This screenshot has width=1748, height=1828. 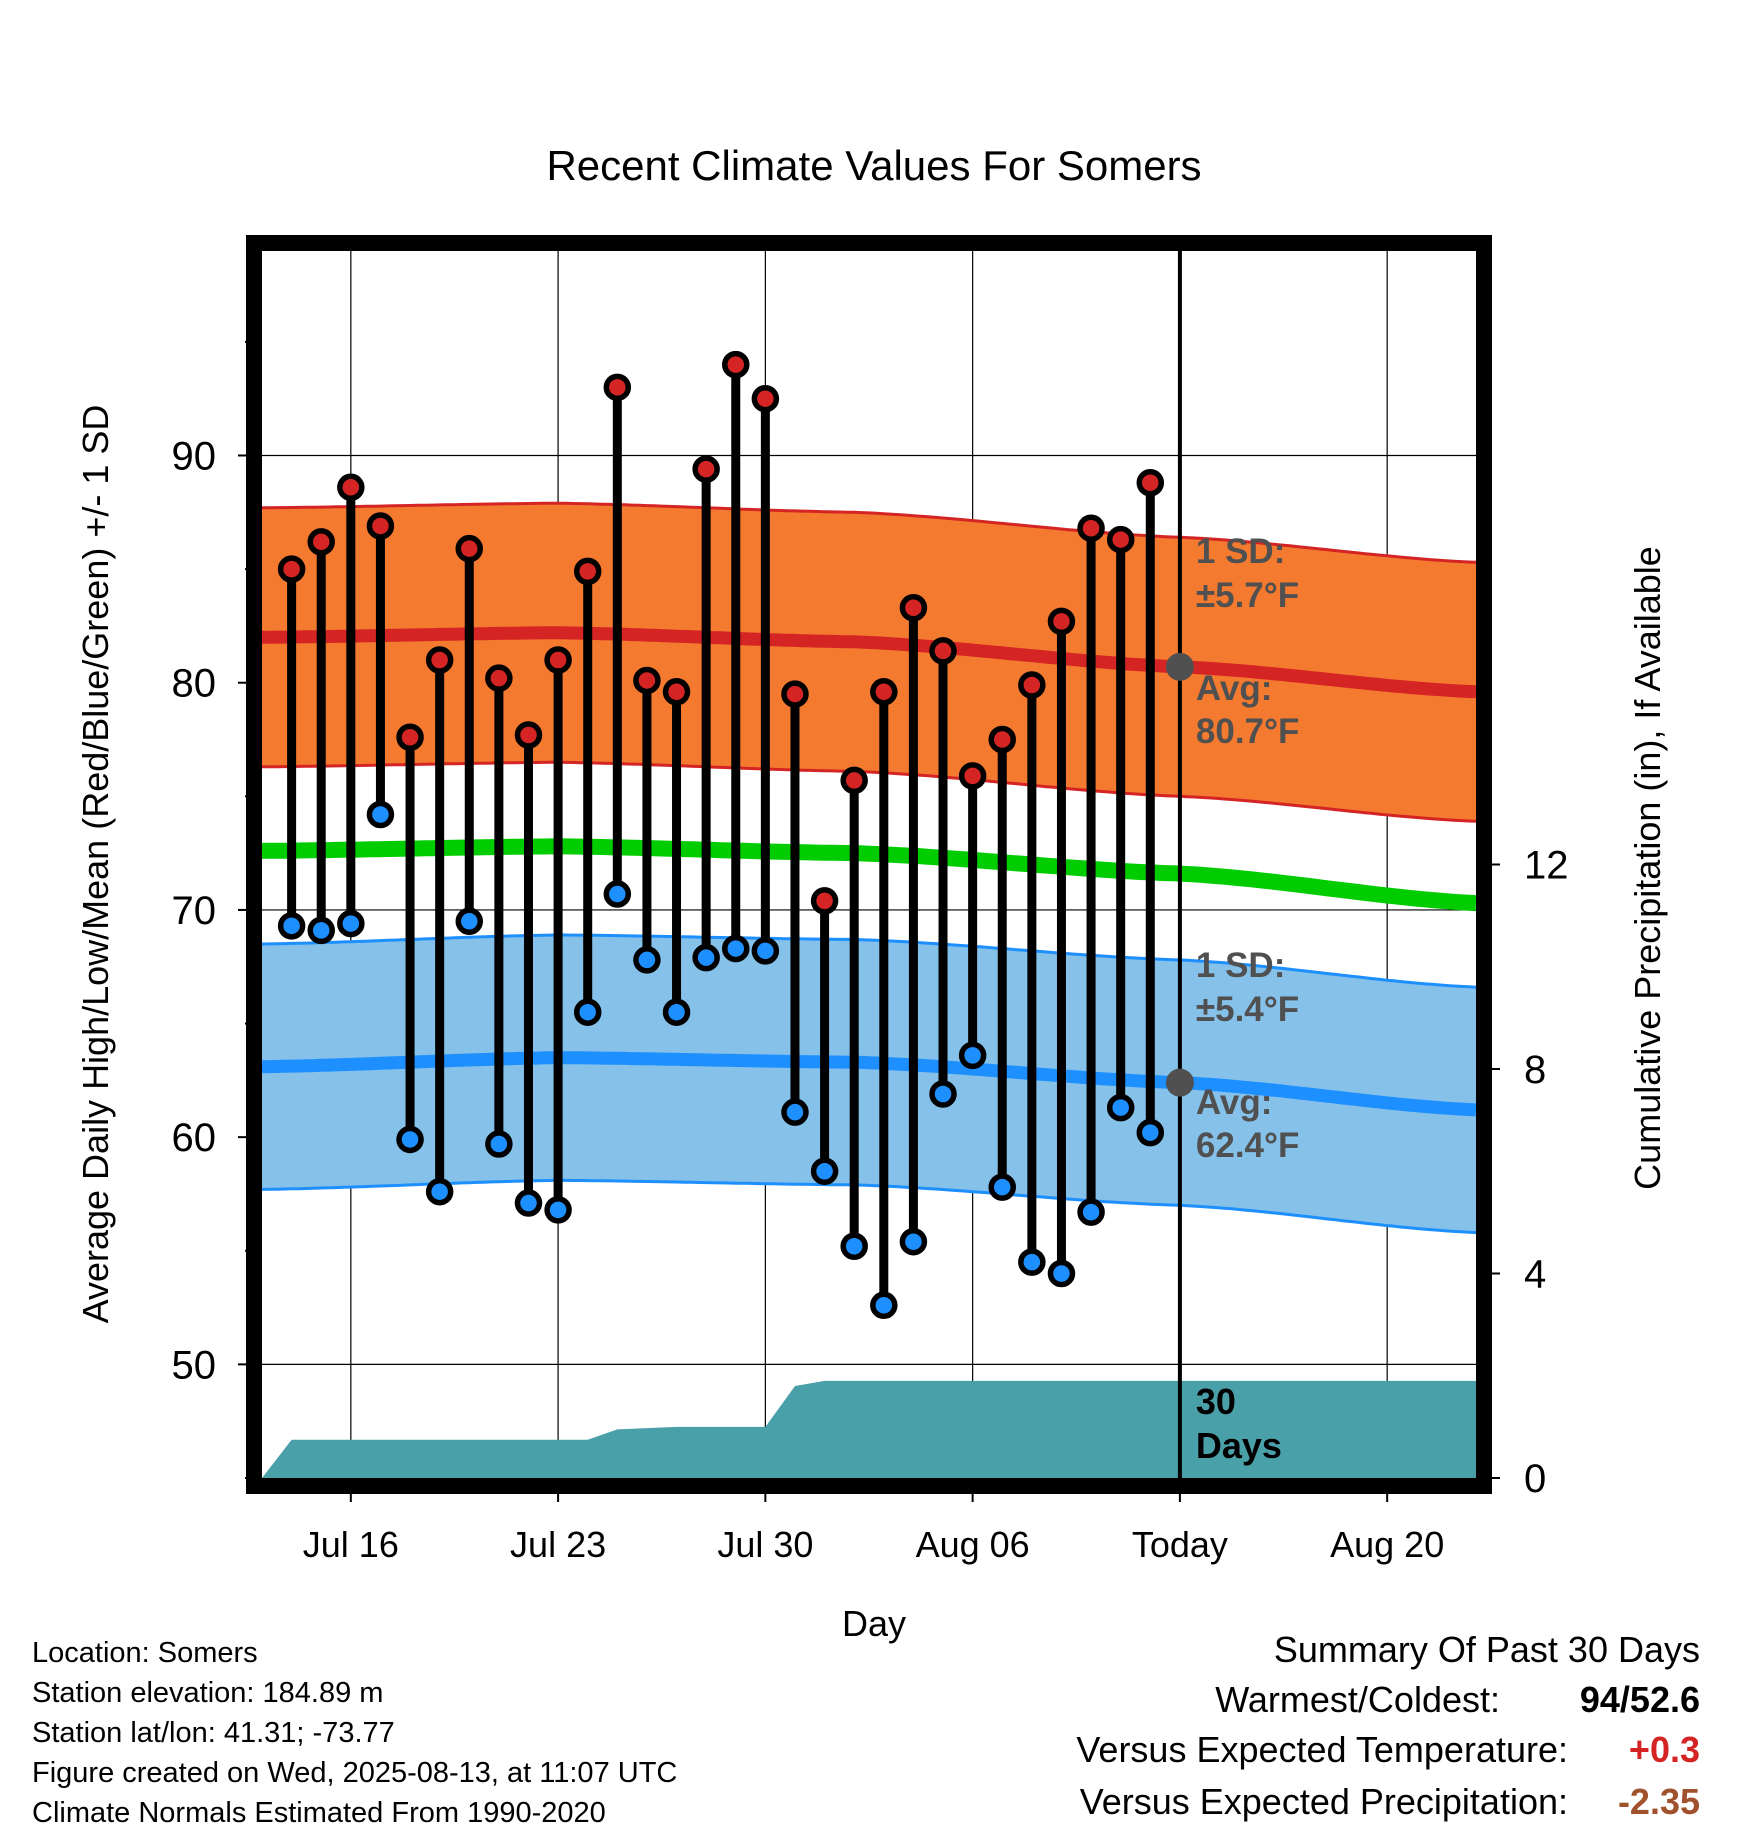 What do you see at coordinates (874, 1623) in the screenshot?
I see `x-axis-label: Day` at bounding box center [874, 1623].